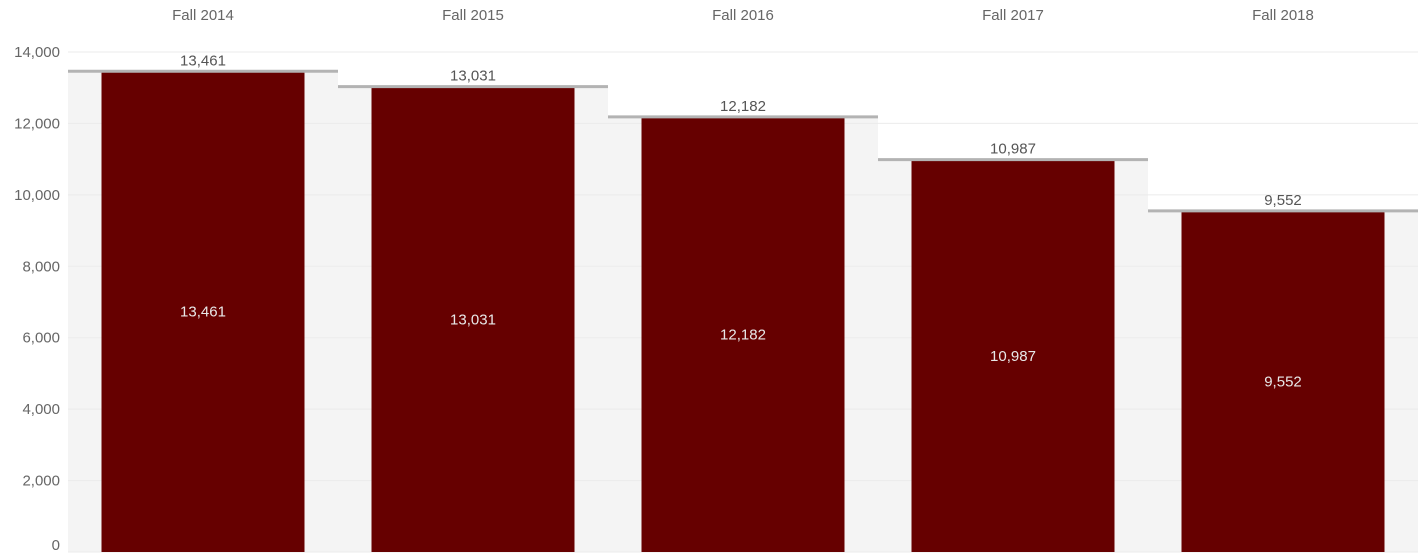 The height and width of the screenshot is (554, 1426). I want to click on bar-value-label: 12,182, so click(743, 334).